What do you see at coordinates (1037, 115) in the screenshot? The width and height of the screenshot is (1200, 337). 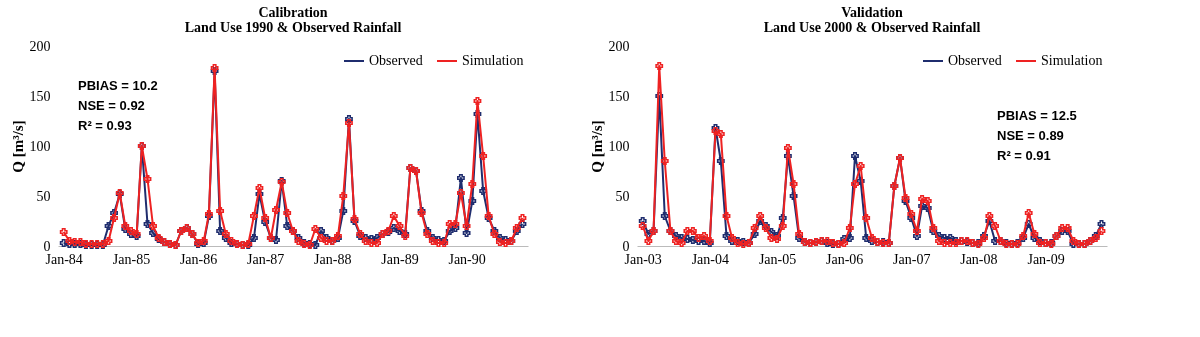 I see `annotation: PBIAS = 12.5` at bounding box center [1037, 115].